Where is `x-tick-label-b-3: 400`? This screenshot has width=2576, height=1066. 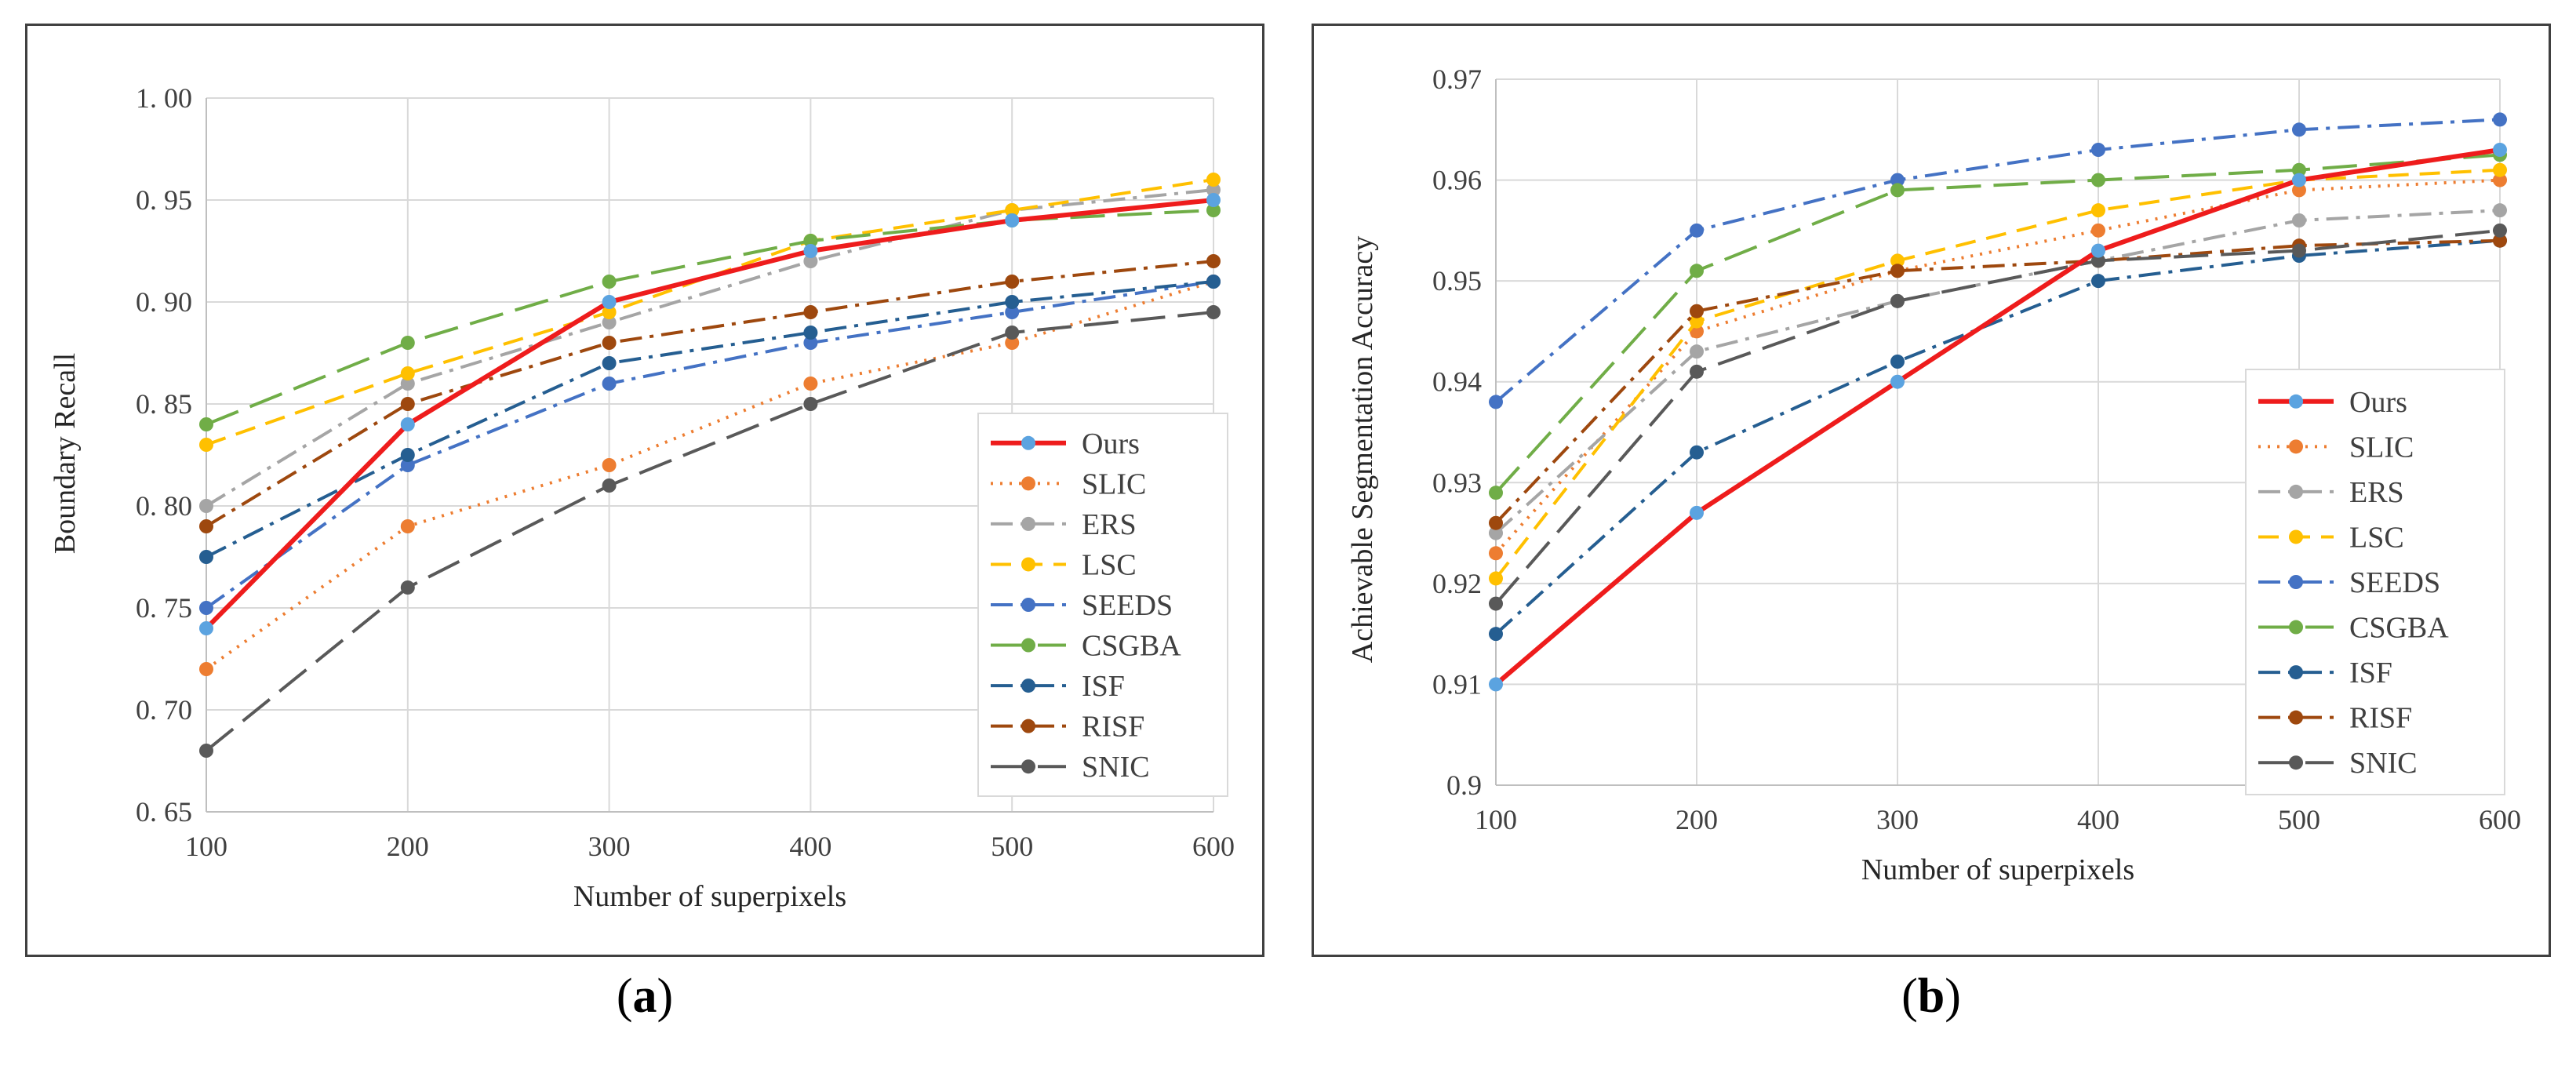 x-tick-label-b-3: 400 is located at coordinates (2098, 820).